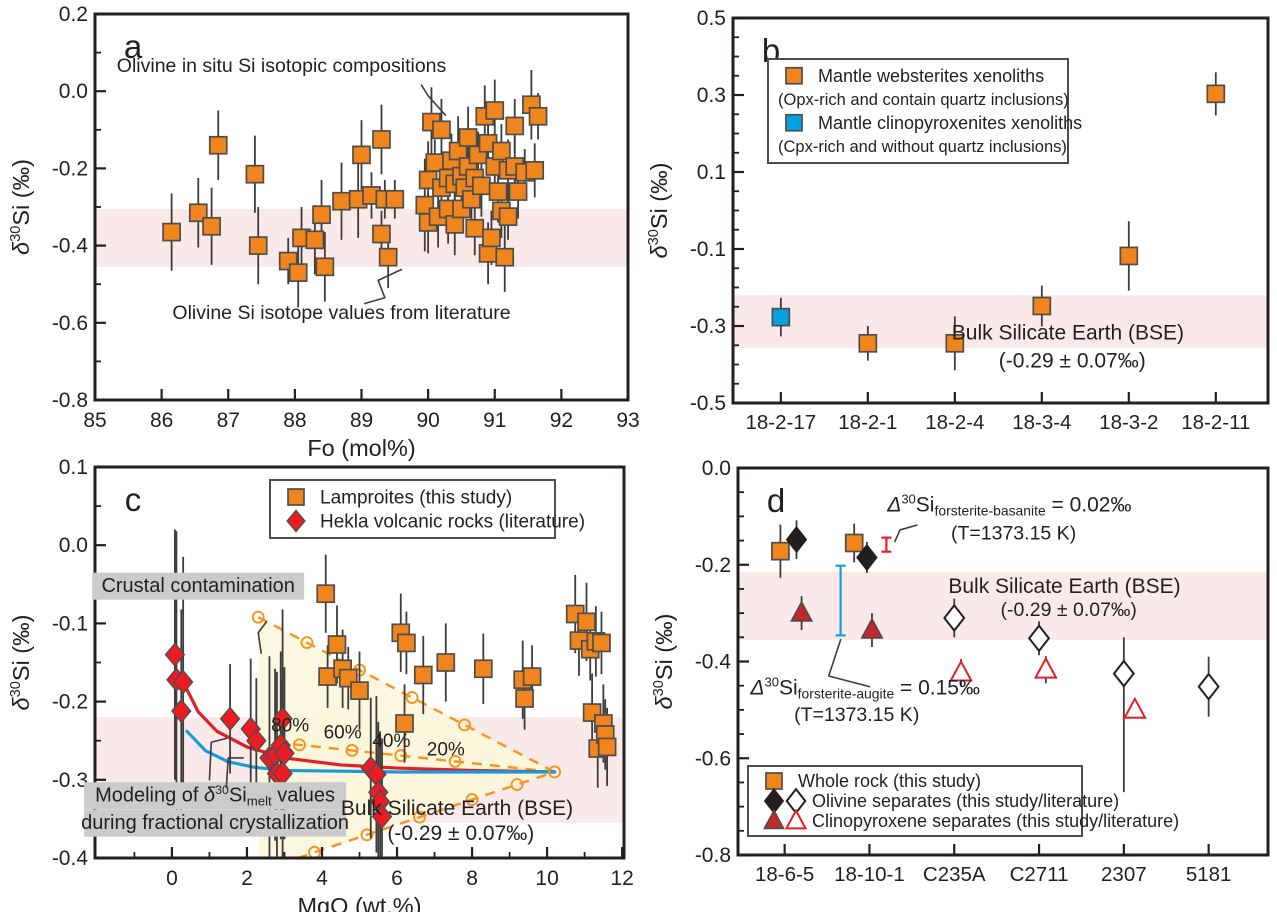 Image resolution: width=1277 pixels, height=912 pixels. What do you see at coordinates (776, 500) in the screenshot?
I see `panel-letter: d` at bounding box center [776, 500].